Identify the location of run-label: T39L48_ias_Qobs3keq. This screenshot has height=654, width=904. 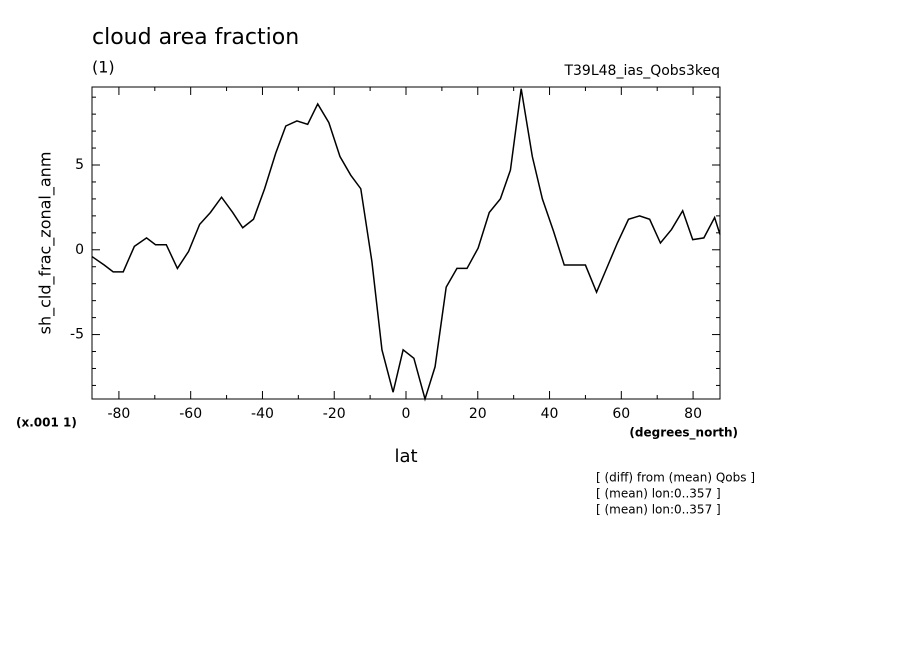
(641, 71).